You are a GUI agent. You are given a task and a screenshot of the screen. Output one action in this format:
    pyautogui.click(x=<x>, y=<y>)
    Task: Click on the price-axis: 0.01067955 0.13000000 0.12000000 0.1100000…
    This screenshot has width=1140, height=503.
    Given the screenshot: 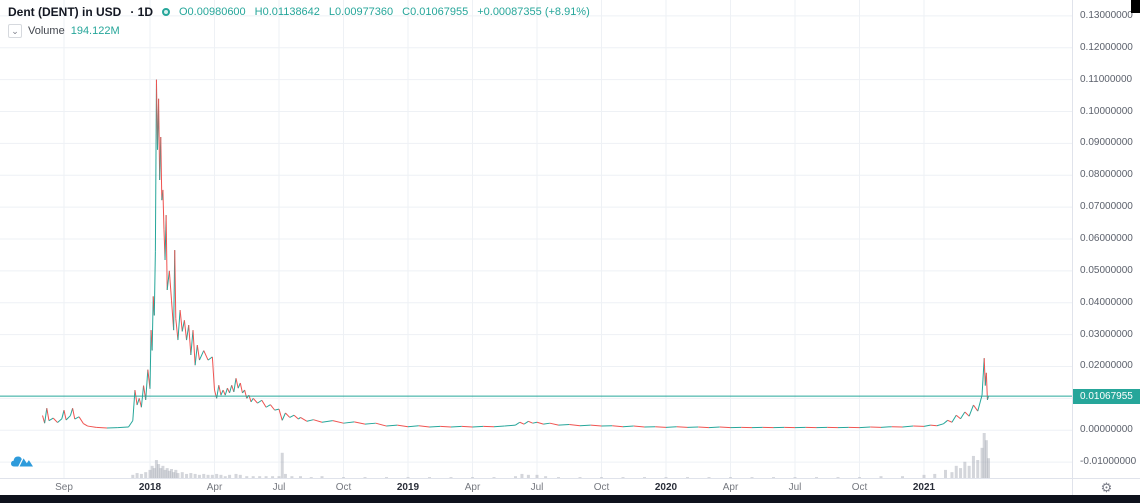 What is the action you would take?
    pyautogui.click(x=1106, y=239)
    